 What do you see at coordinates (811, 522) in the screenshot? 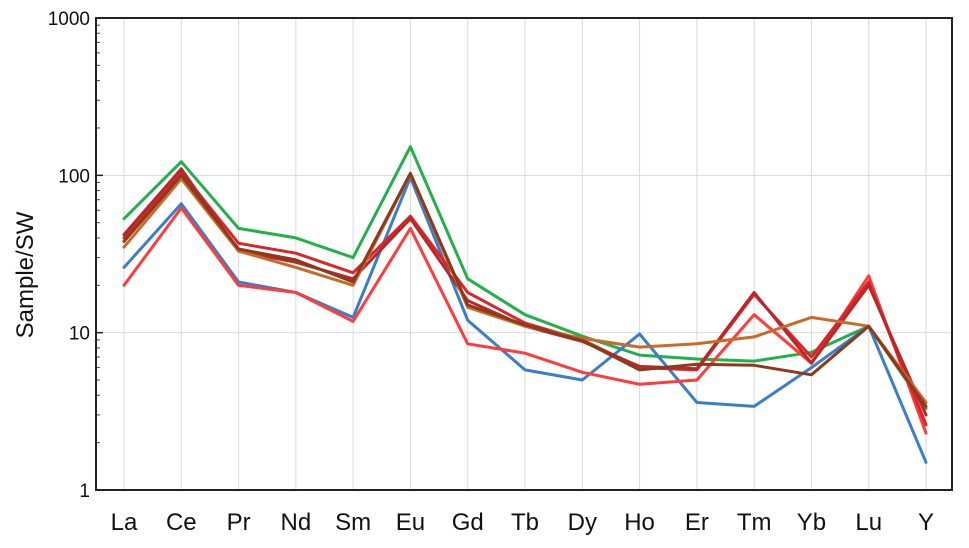
I see `x-tick-label: Yb` at bounding box center [811, 522].